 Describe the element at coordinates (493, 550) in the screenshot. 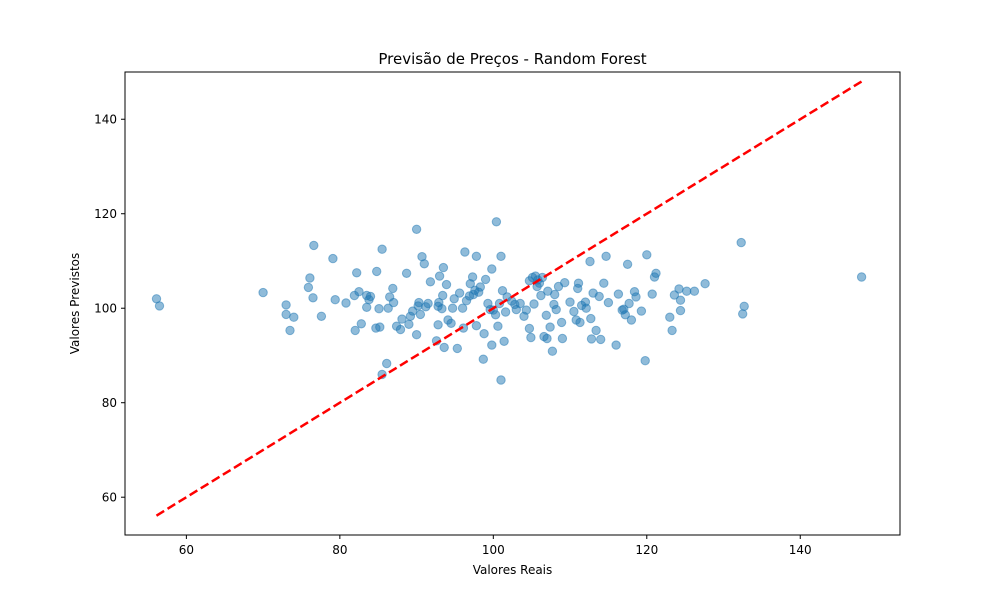

I see `x-tick-label: 100` at that location.